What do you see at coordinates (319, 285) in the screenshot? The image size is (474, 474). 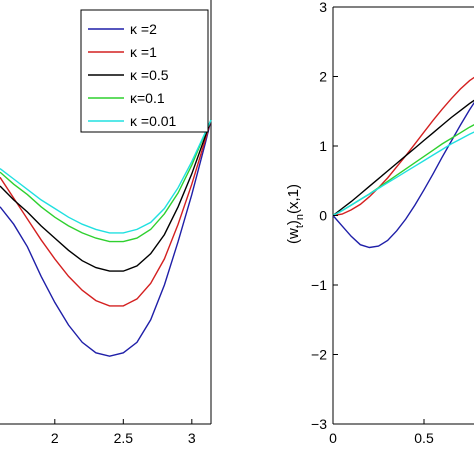 I see `y-tick-label: −1` at bounding box center [319, 285].